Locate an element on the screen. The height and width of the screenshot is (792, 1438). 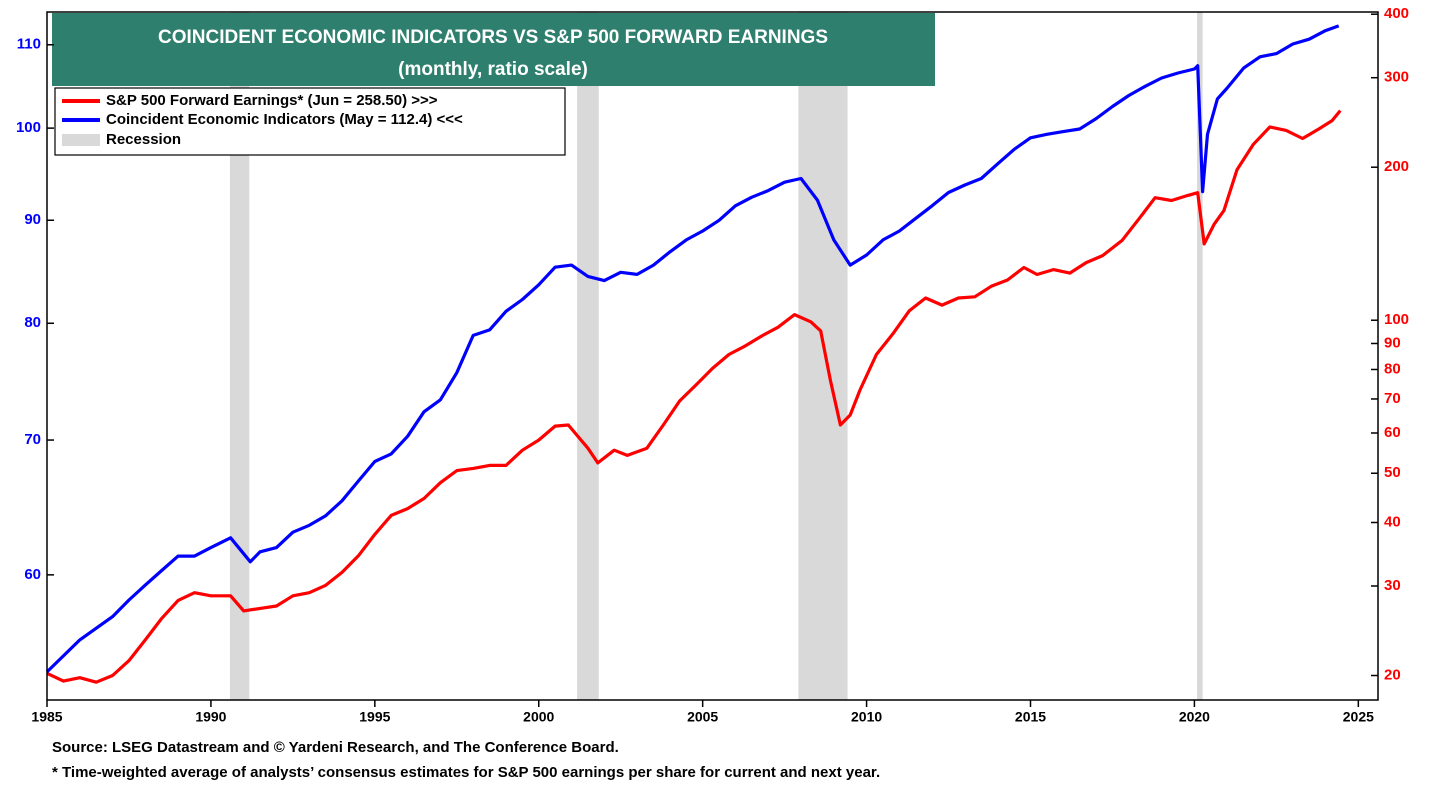
y2-tick-label: 300 is located at coordinates (1396, 77).